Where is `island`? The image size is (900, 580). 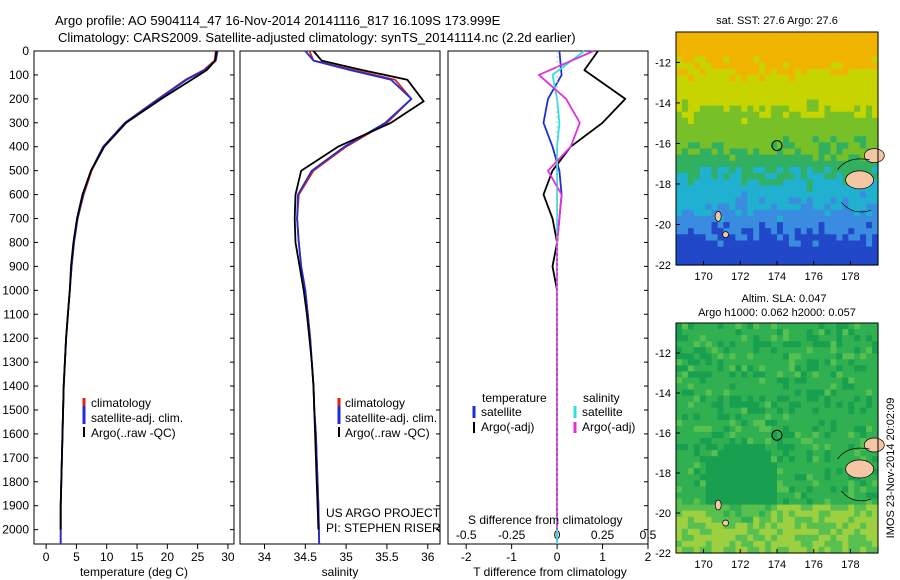 island is located at coordinates (859, 469).